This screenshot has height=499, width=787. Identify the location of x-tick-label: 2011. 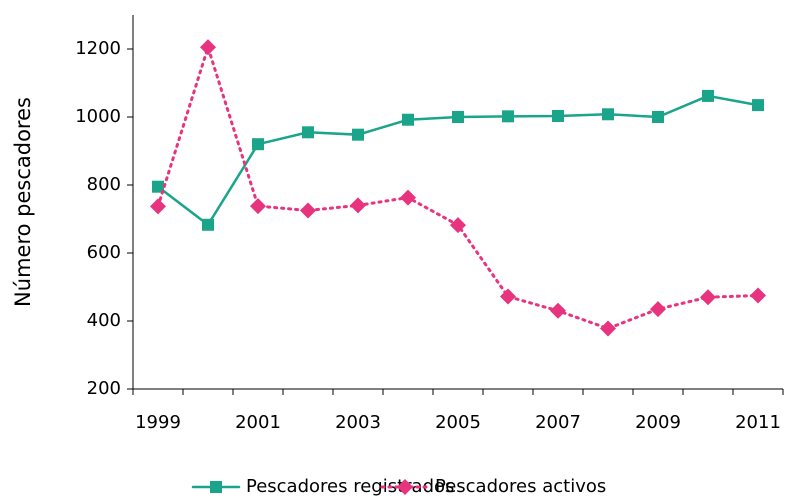
(758, 422).